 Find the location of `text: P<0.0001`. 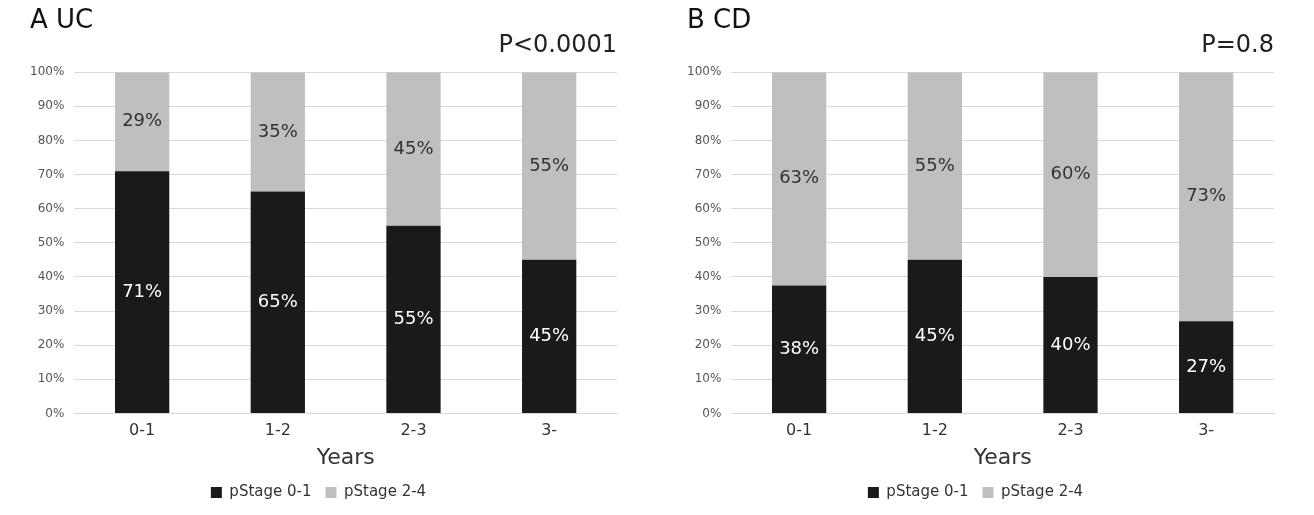

text: P<0.0001 is located at coordinates (557, 44).